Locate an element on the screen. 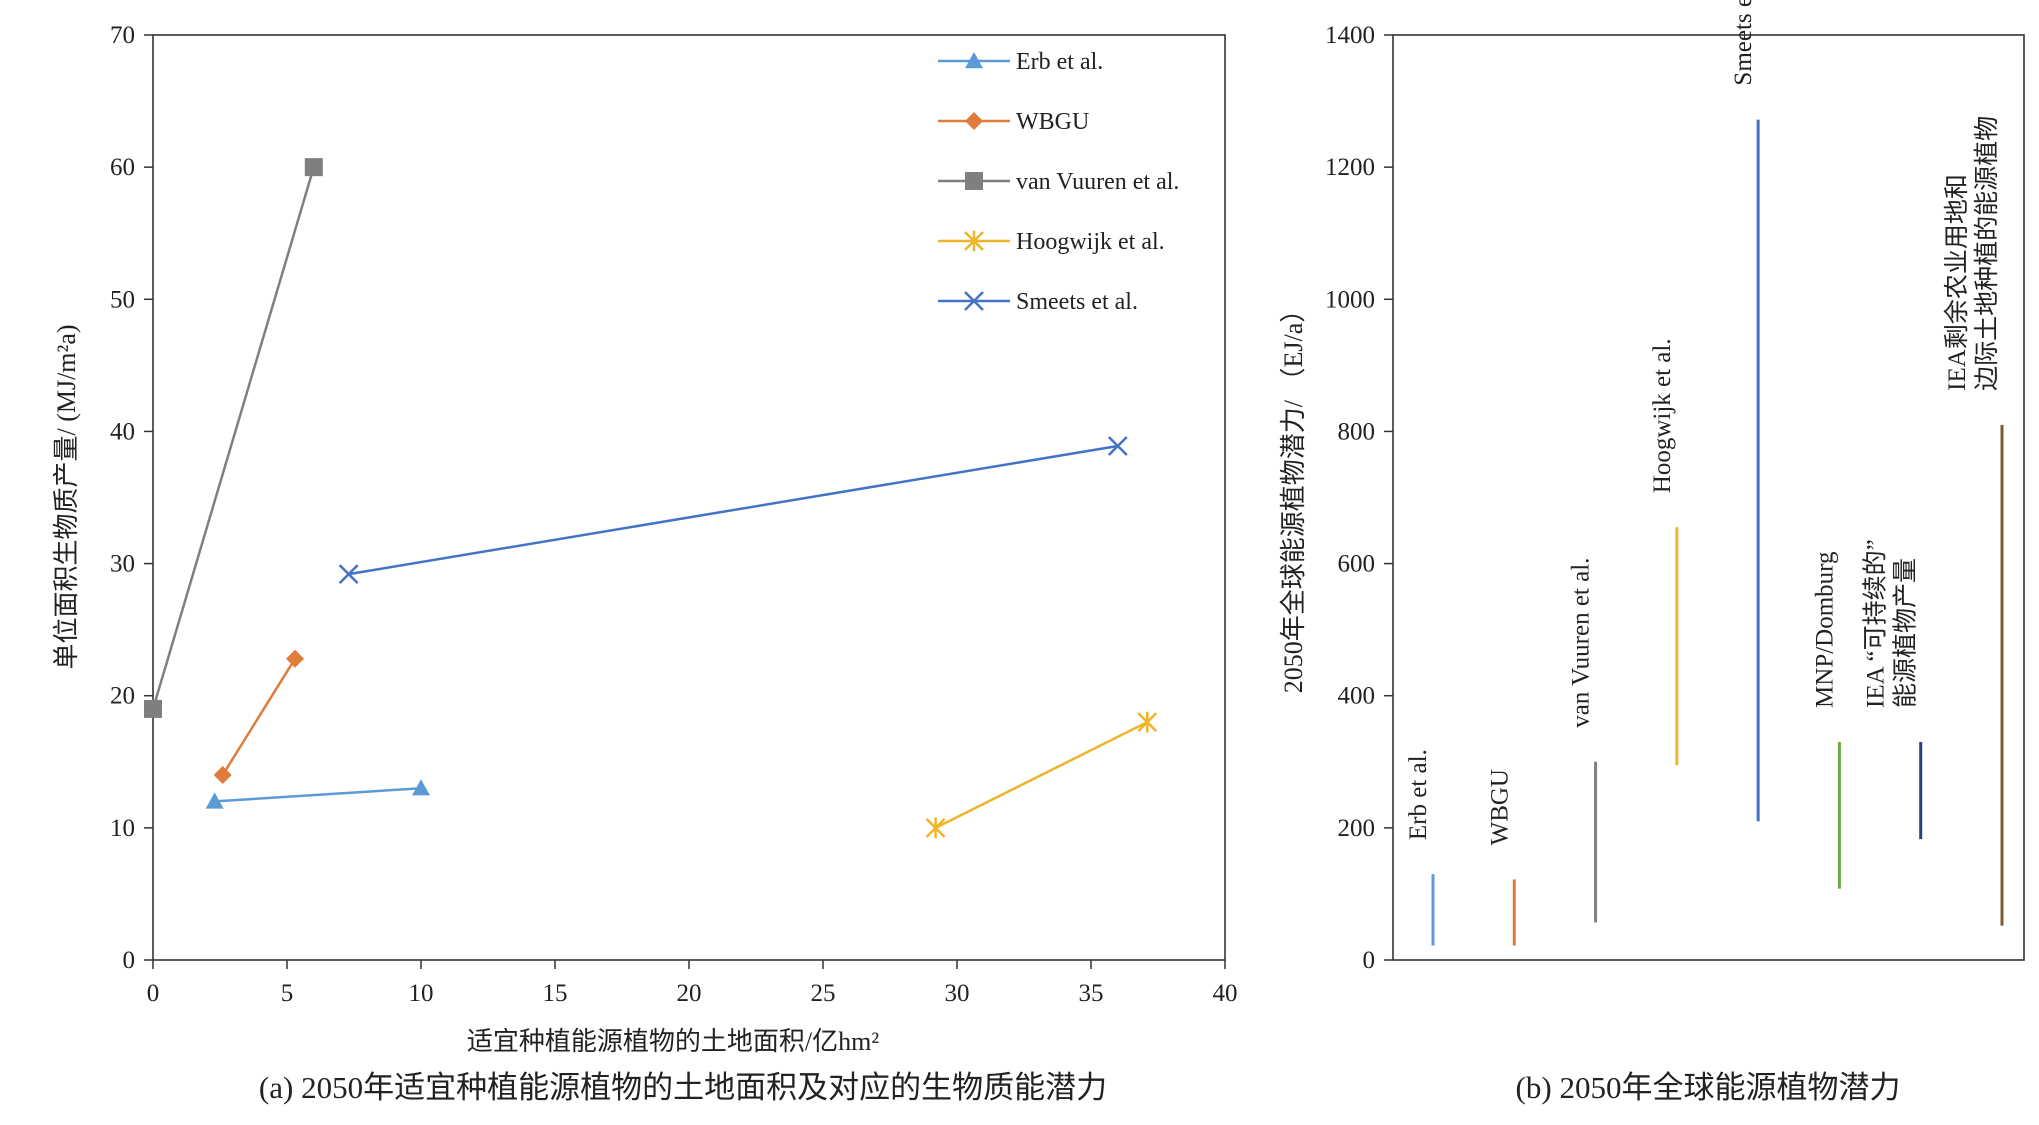 Image resolution: width=2039 pixels, height=1125 pixels. panel-a-caption: (a) 2050年适宜种植能源植物的土地面积及对应的生物质能潜力 is located at coordinates (683, 1087).